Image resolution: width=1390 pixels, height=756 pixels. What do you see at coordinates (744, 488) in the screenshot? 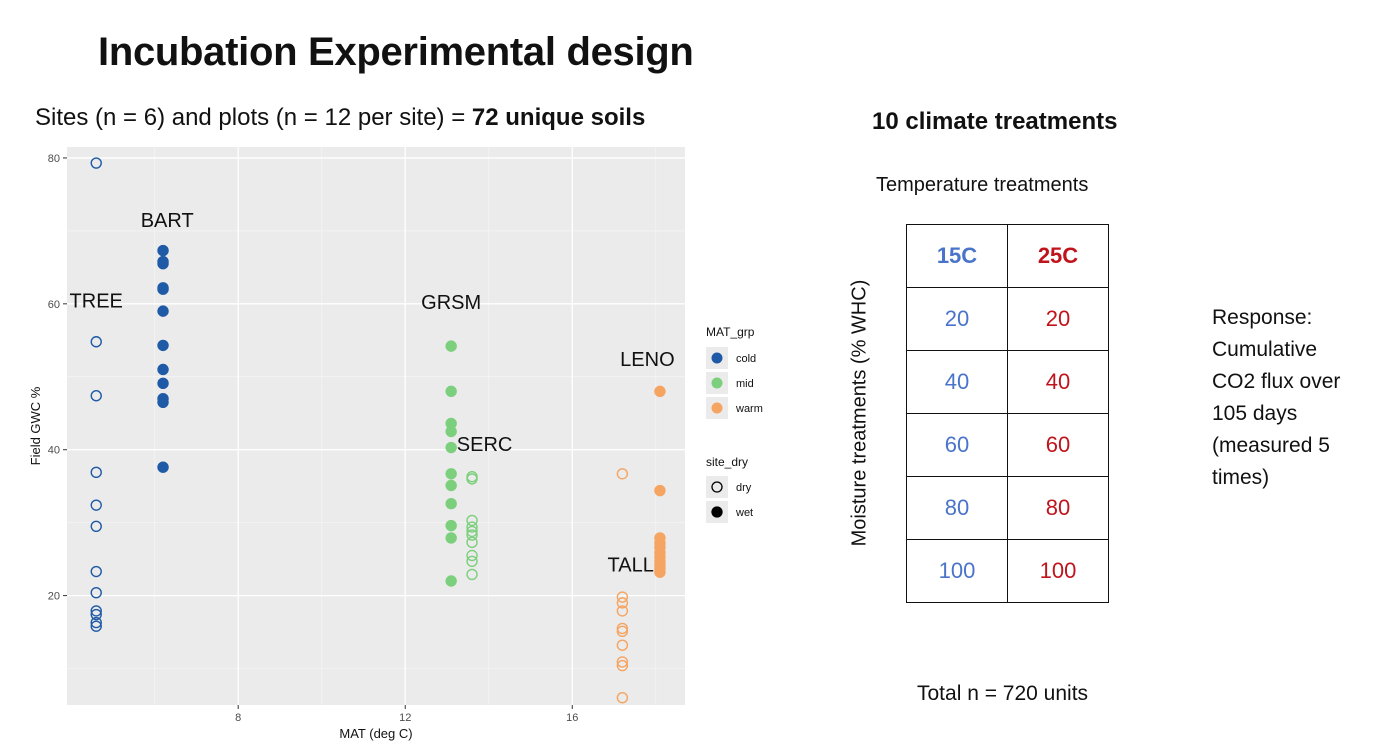
I see `legend-label-dry: dry` at bounding box center [744, 488].